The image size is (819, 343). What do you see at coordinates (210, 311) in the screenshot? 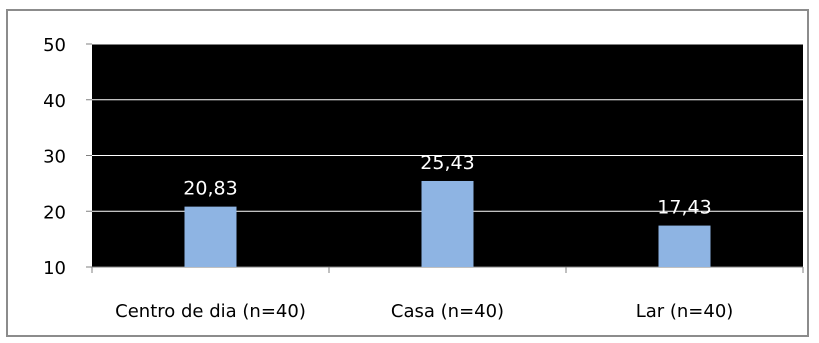
I see `category-label: Centro de dia (n=40)` at bounding box center [210, 311].